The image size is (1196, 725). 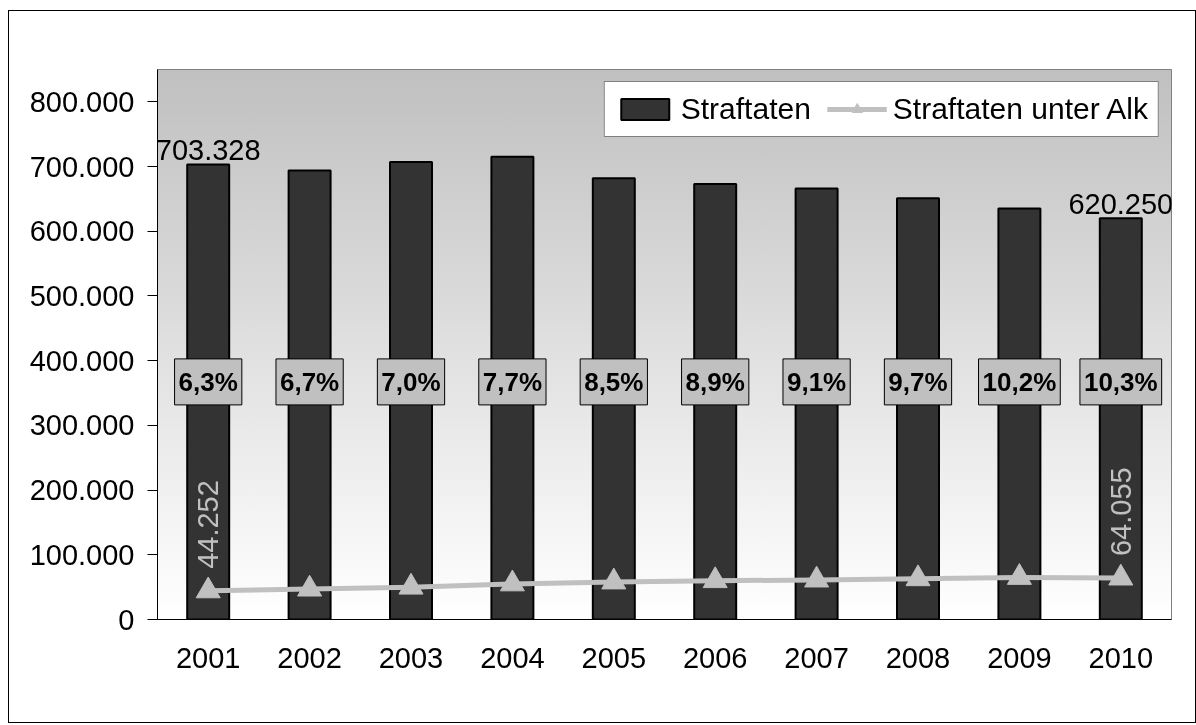 What do you see at coordinates (82, 425) in the screenshot?
I see `y-tick-label: 300.000` at bounding box center [82, 425].